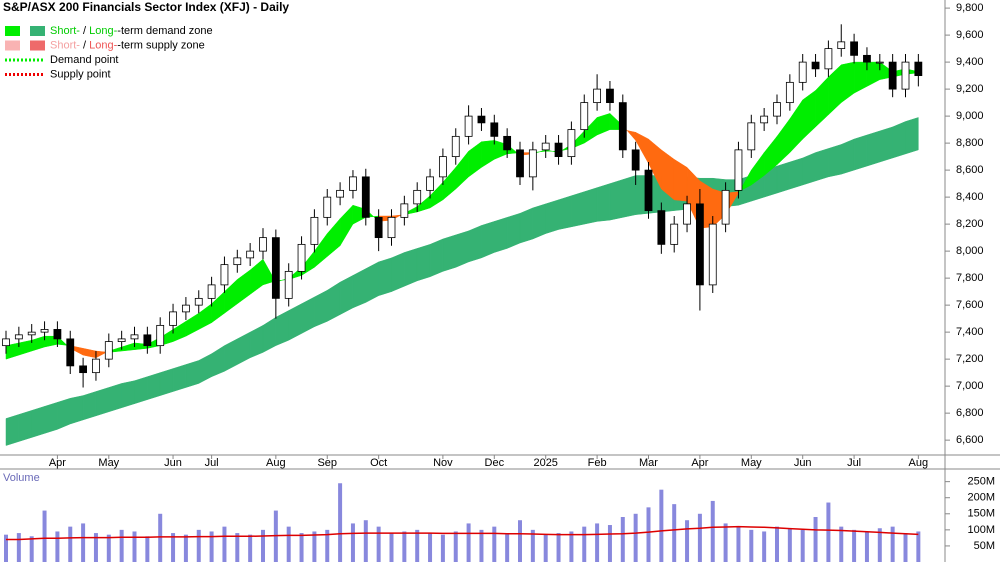 Image resolution: width=1000 pixels, height=562 pixels. What do you see at coordinates (919, 463) in the screenshot?
I see `x-tick-label: Aug` at bounding box center [919, 463].